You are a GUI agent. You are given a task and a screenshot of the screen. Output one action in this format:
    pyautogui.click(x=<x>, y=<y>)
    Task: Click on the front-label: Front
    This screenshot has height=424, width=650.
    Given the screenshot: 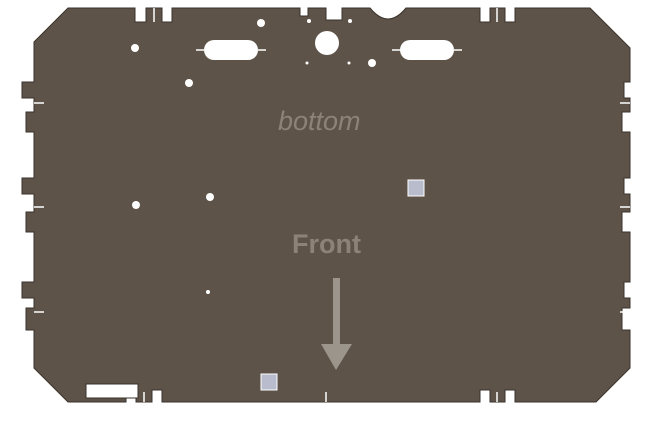 What is the action you would take?
    pyautogui.click(x=326, y=244)
    